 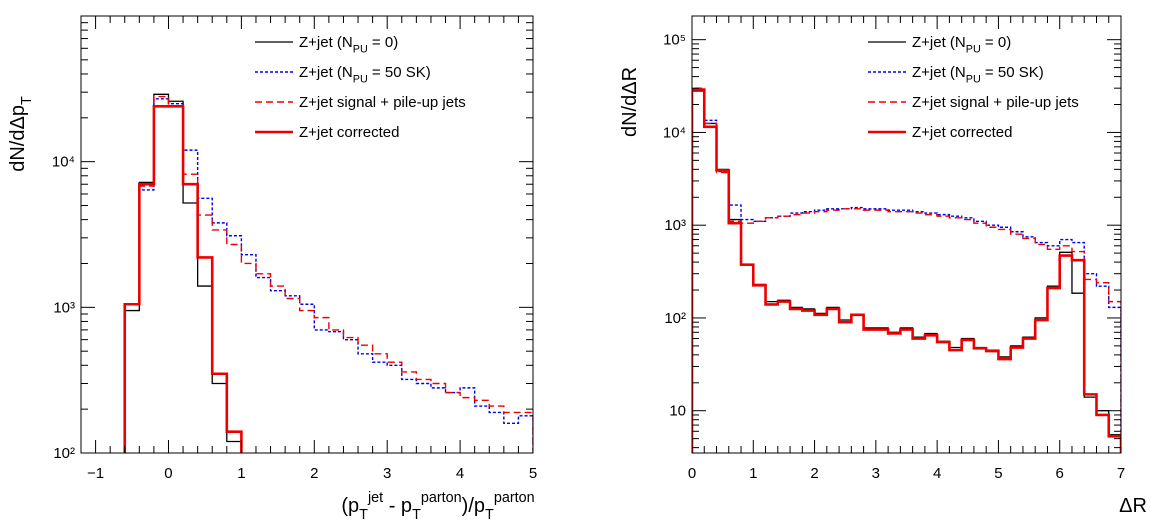 What do you see at coordinates (630, 102) in the screenshot?
I see `y-axis-label: dN/dΔR` at bounding box center [630, 102].